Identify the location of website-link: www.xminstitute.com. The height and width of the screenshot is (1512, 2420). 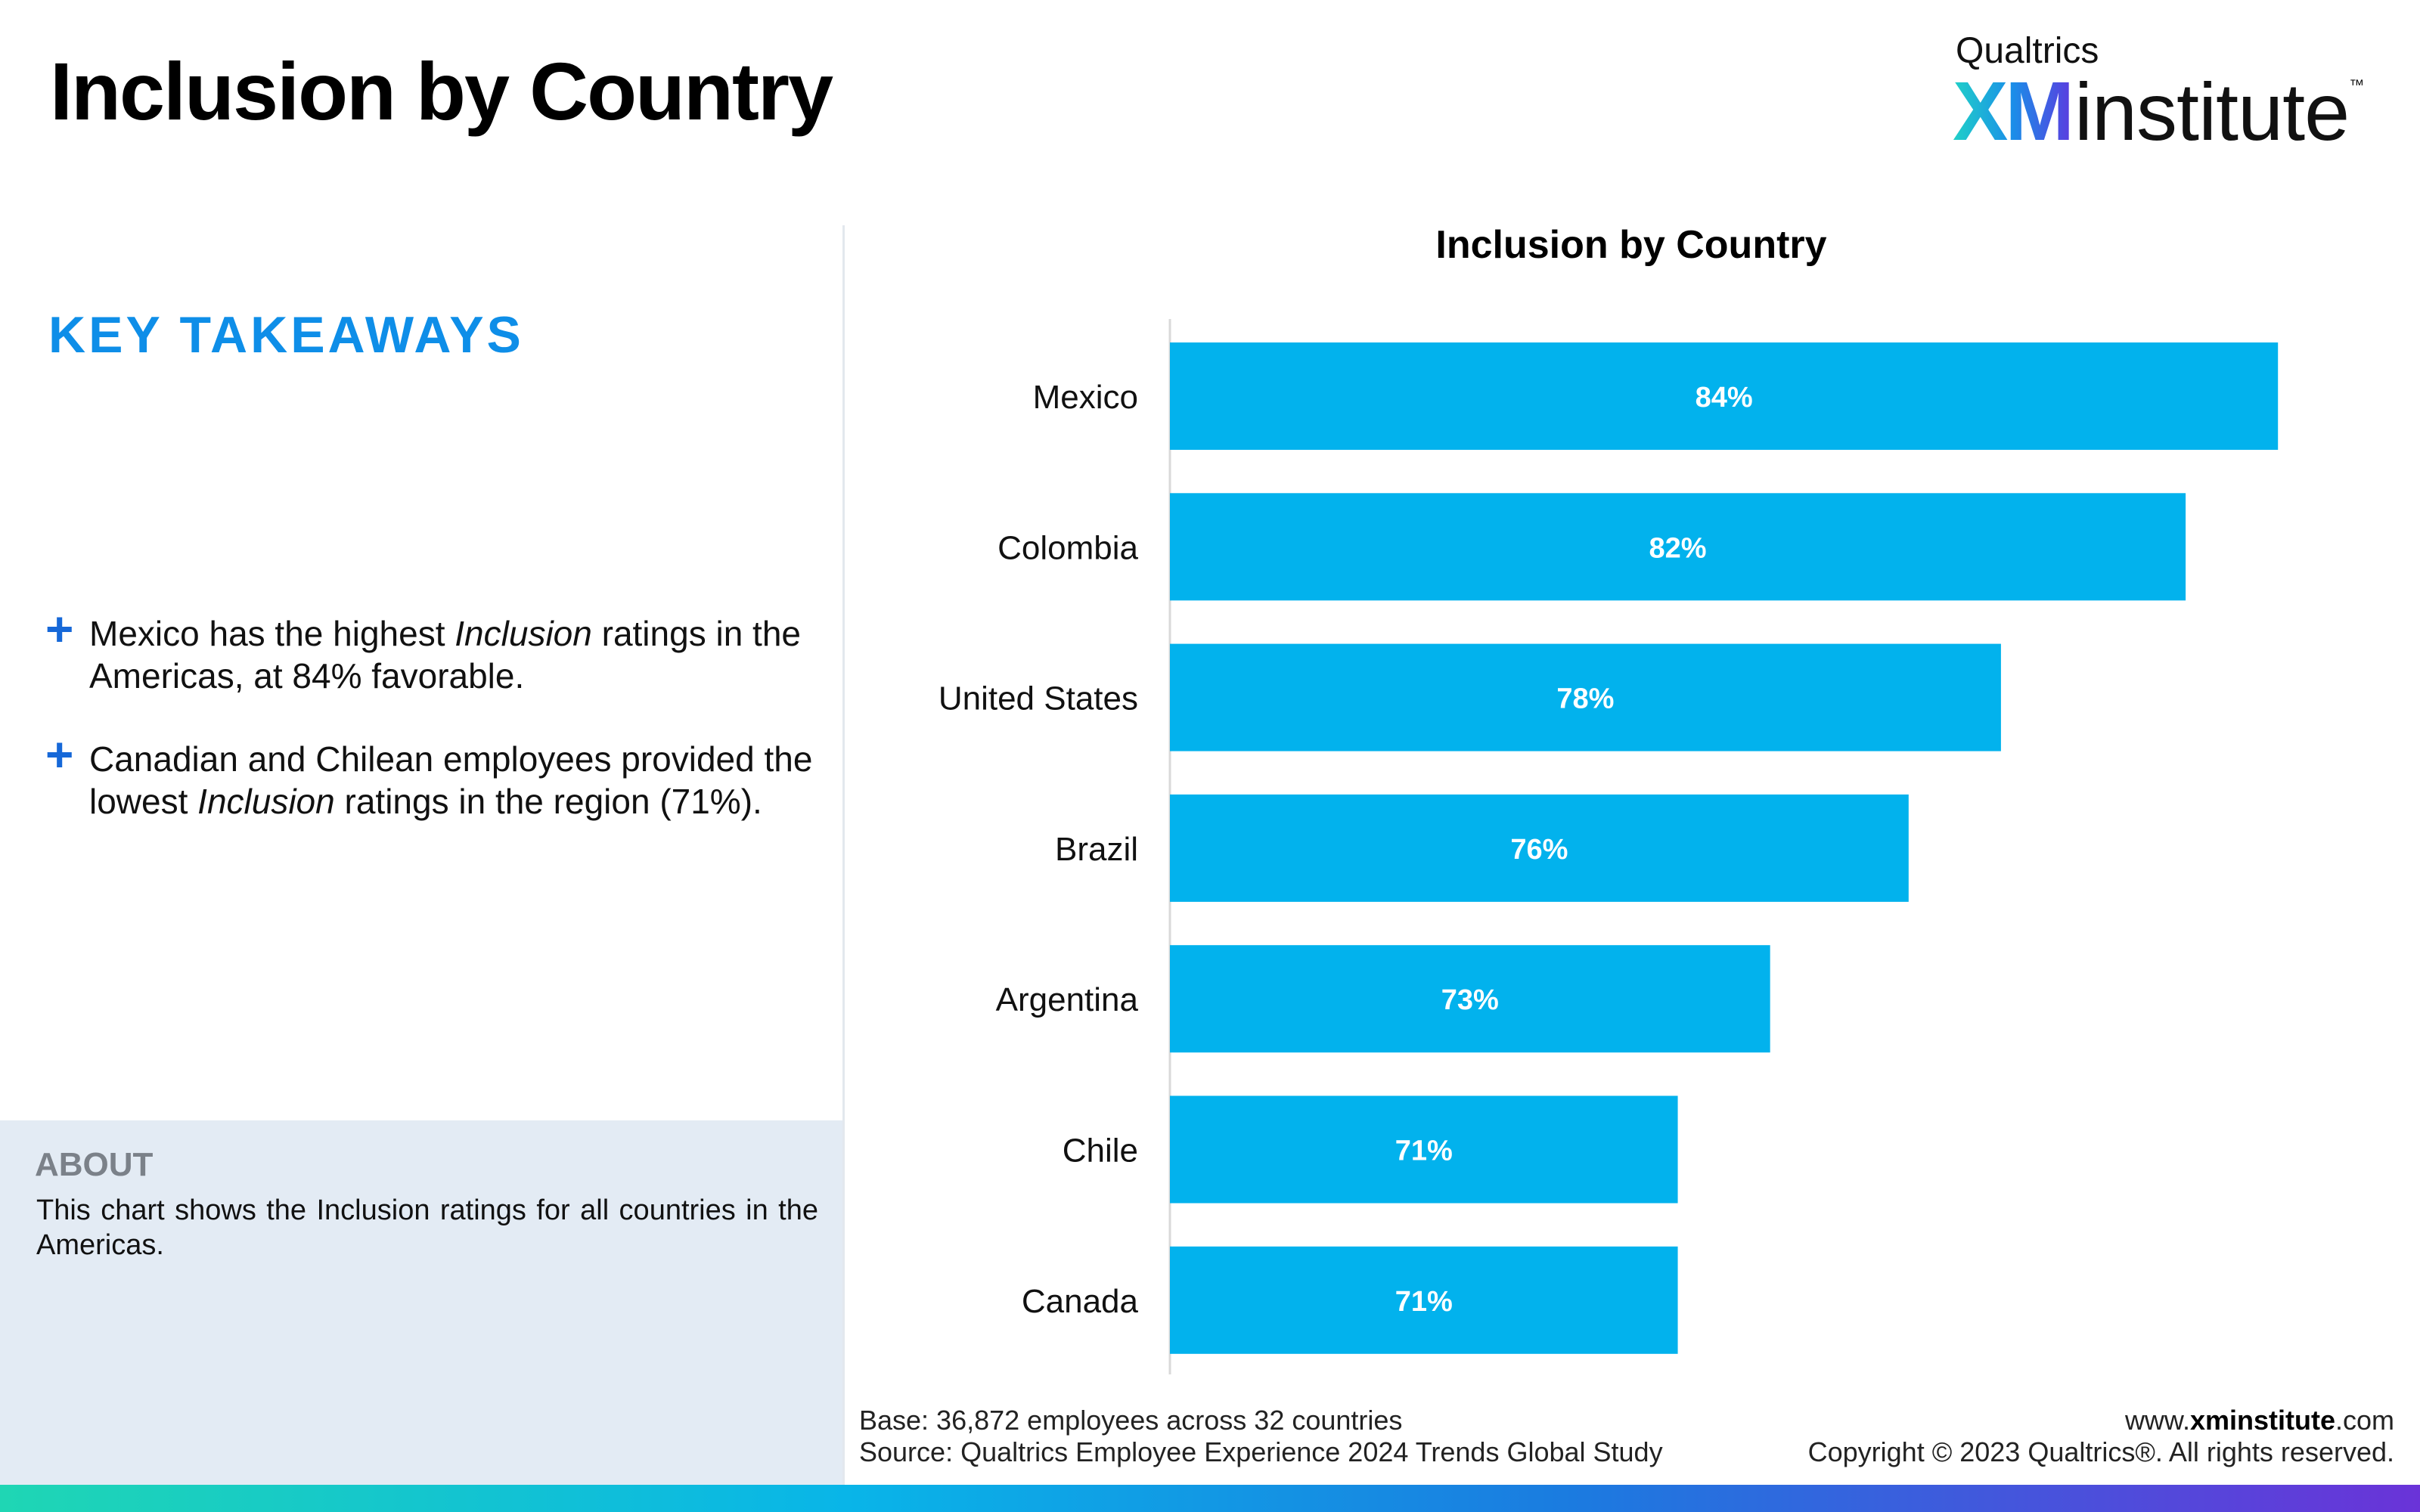
(2101, 1420).